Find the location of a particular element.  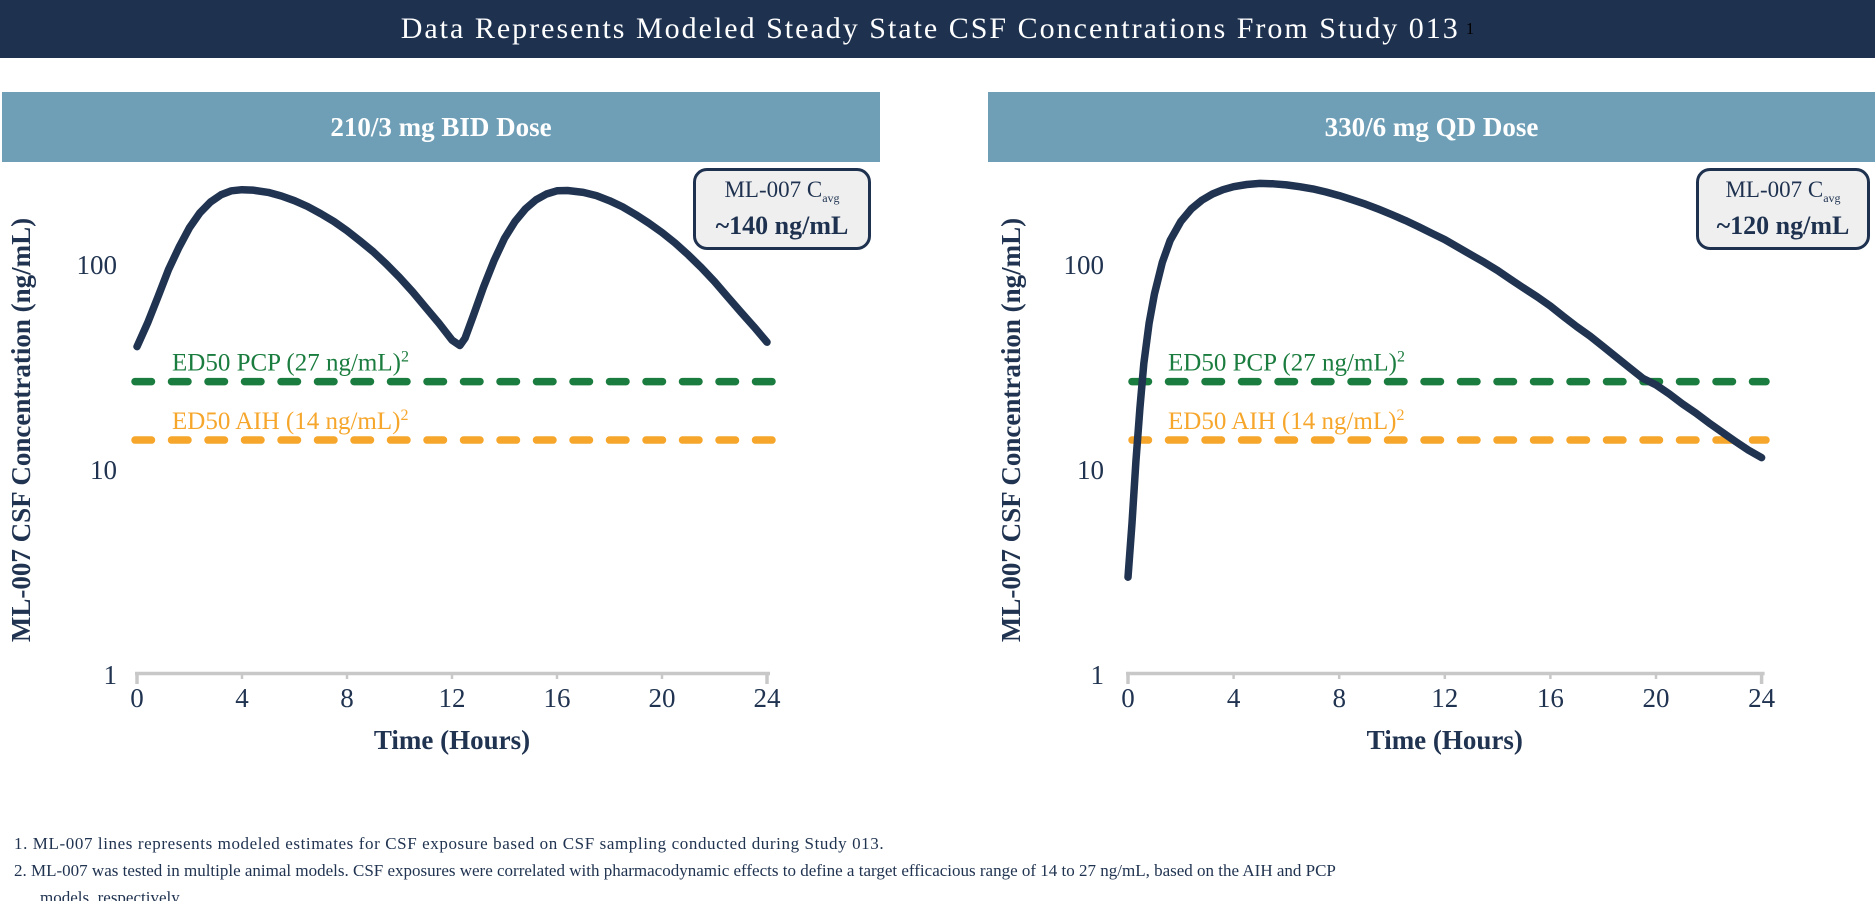

footnote-2-continued: models, respectively. is located at coordinates (111, 894).